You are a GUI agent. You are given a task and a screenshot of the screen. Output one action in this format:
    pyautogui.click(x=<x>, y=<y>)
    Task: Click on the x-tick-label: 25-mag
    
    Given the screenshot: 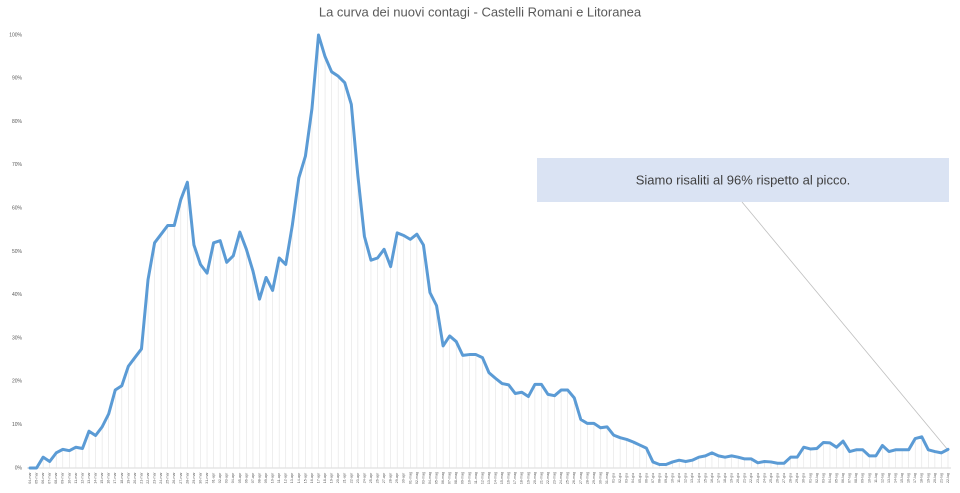 What is the action you would take?
    pyautogui.click(x=568, y=478)
    